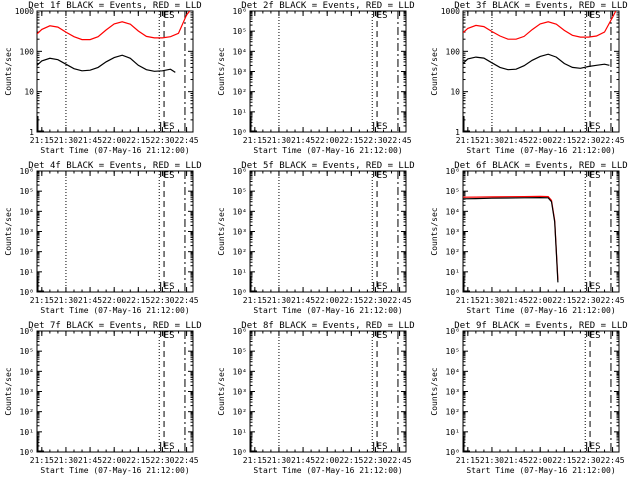  What do you see at coordinates (450, 11) in the screenshot?
I see `y-tick-label: 1000` at bounding box center [450, 11].